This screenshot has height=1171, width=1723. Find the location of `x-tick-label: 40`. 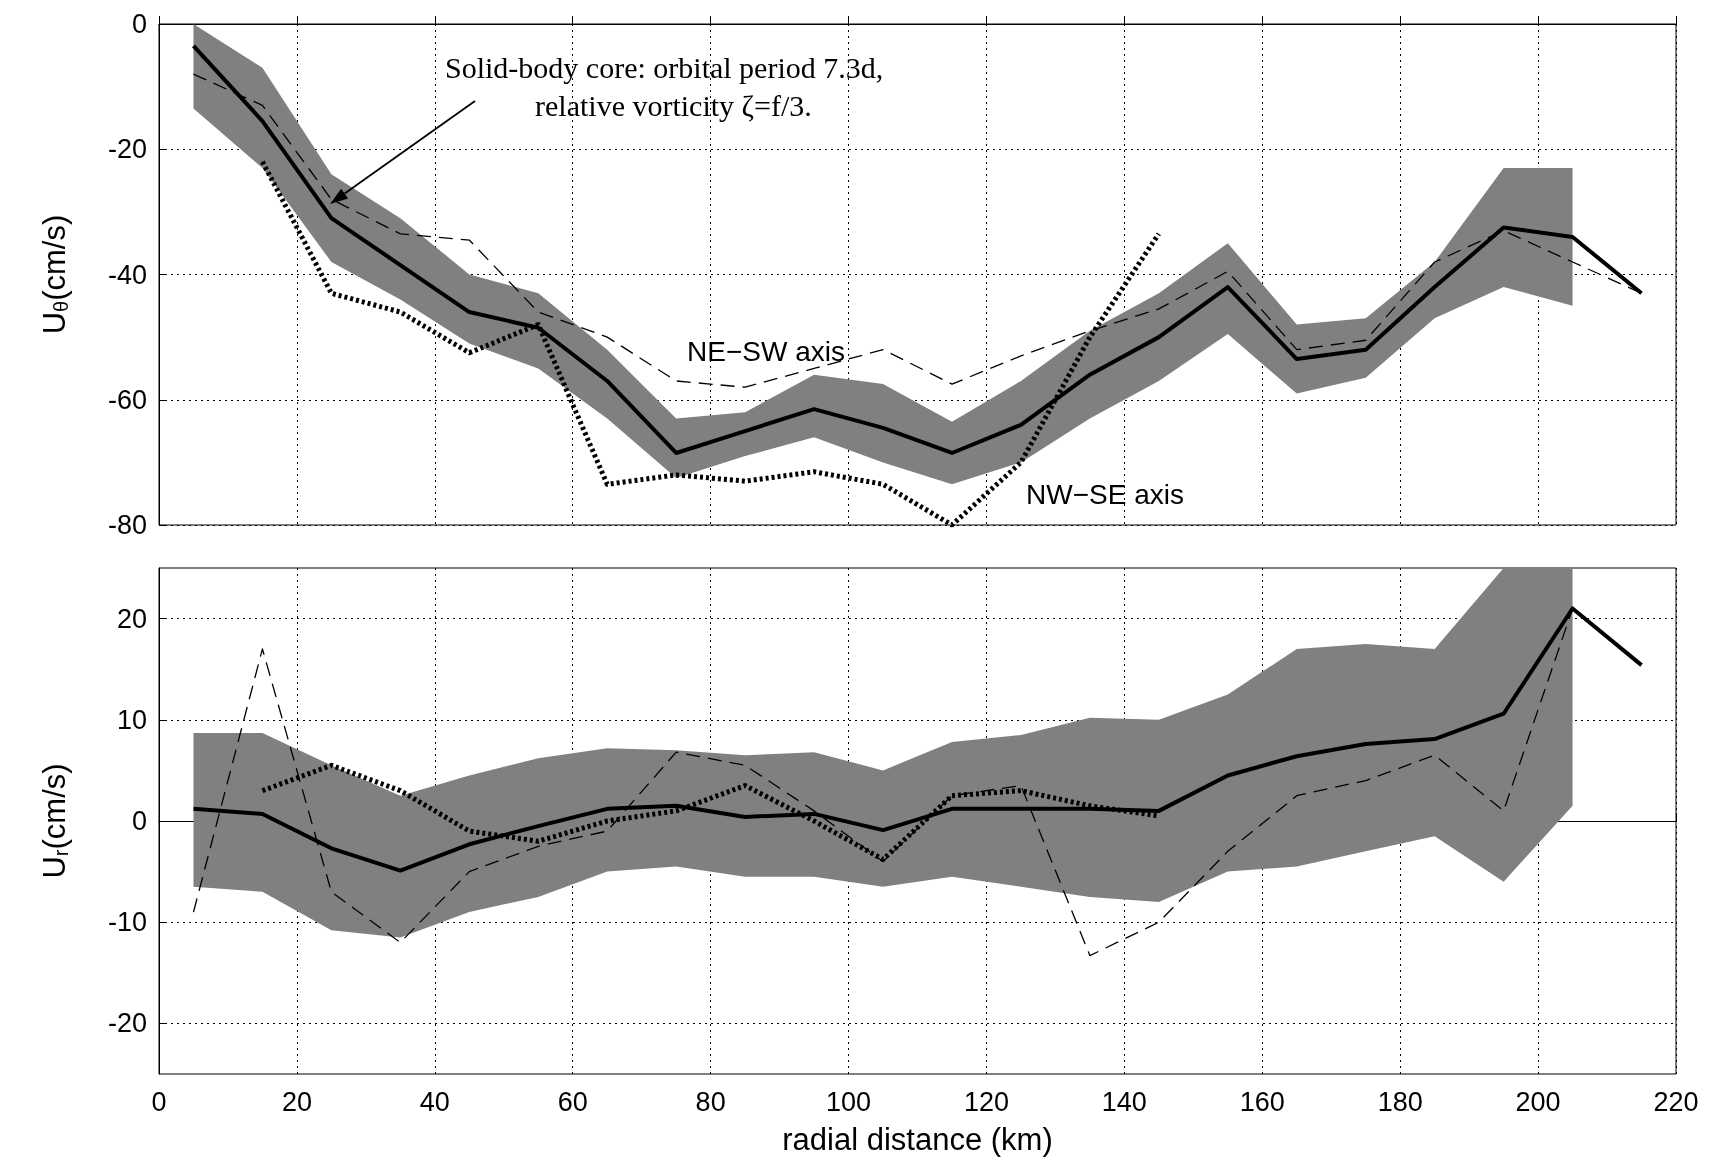

x-tick-label: 40 is located at coordinates (434, 1101).